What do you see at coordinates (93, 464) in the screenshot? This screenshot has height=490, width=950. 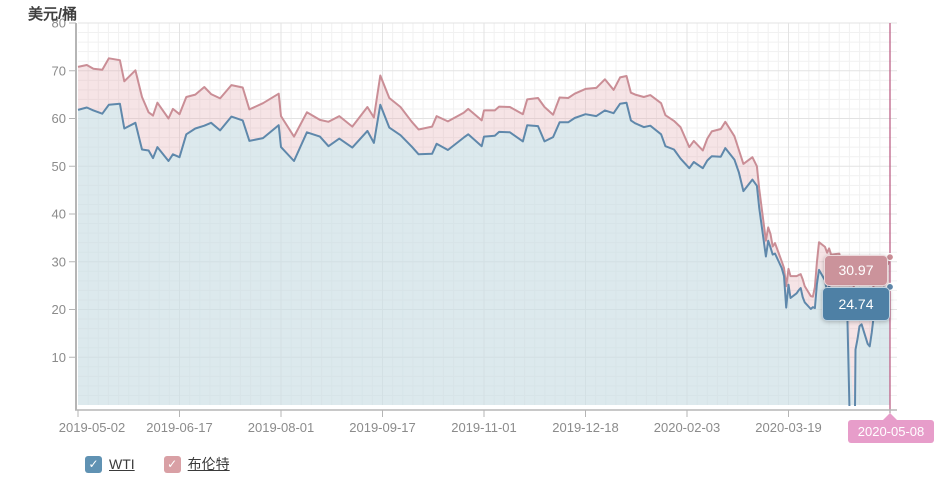 I see `wti-checkbox: ✓` at bounding box center [93, 464].